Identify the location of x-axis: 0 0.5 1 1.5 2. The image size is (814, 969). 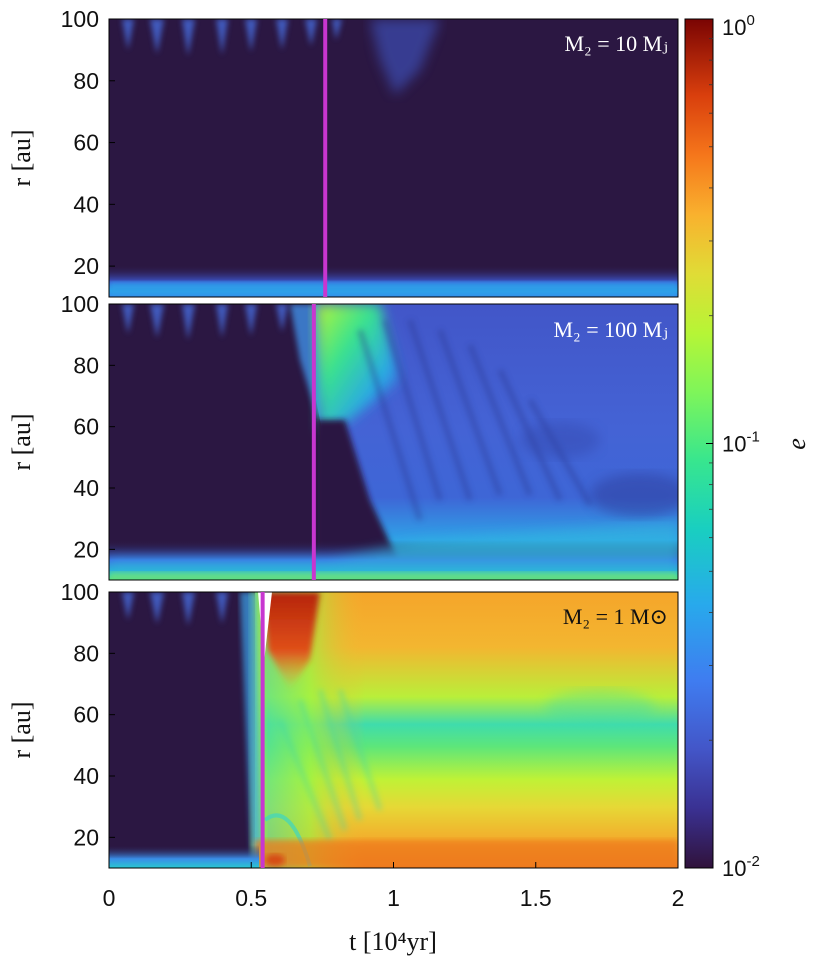
(394, 886).